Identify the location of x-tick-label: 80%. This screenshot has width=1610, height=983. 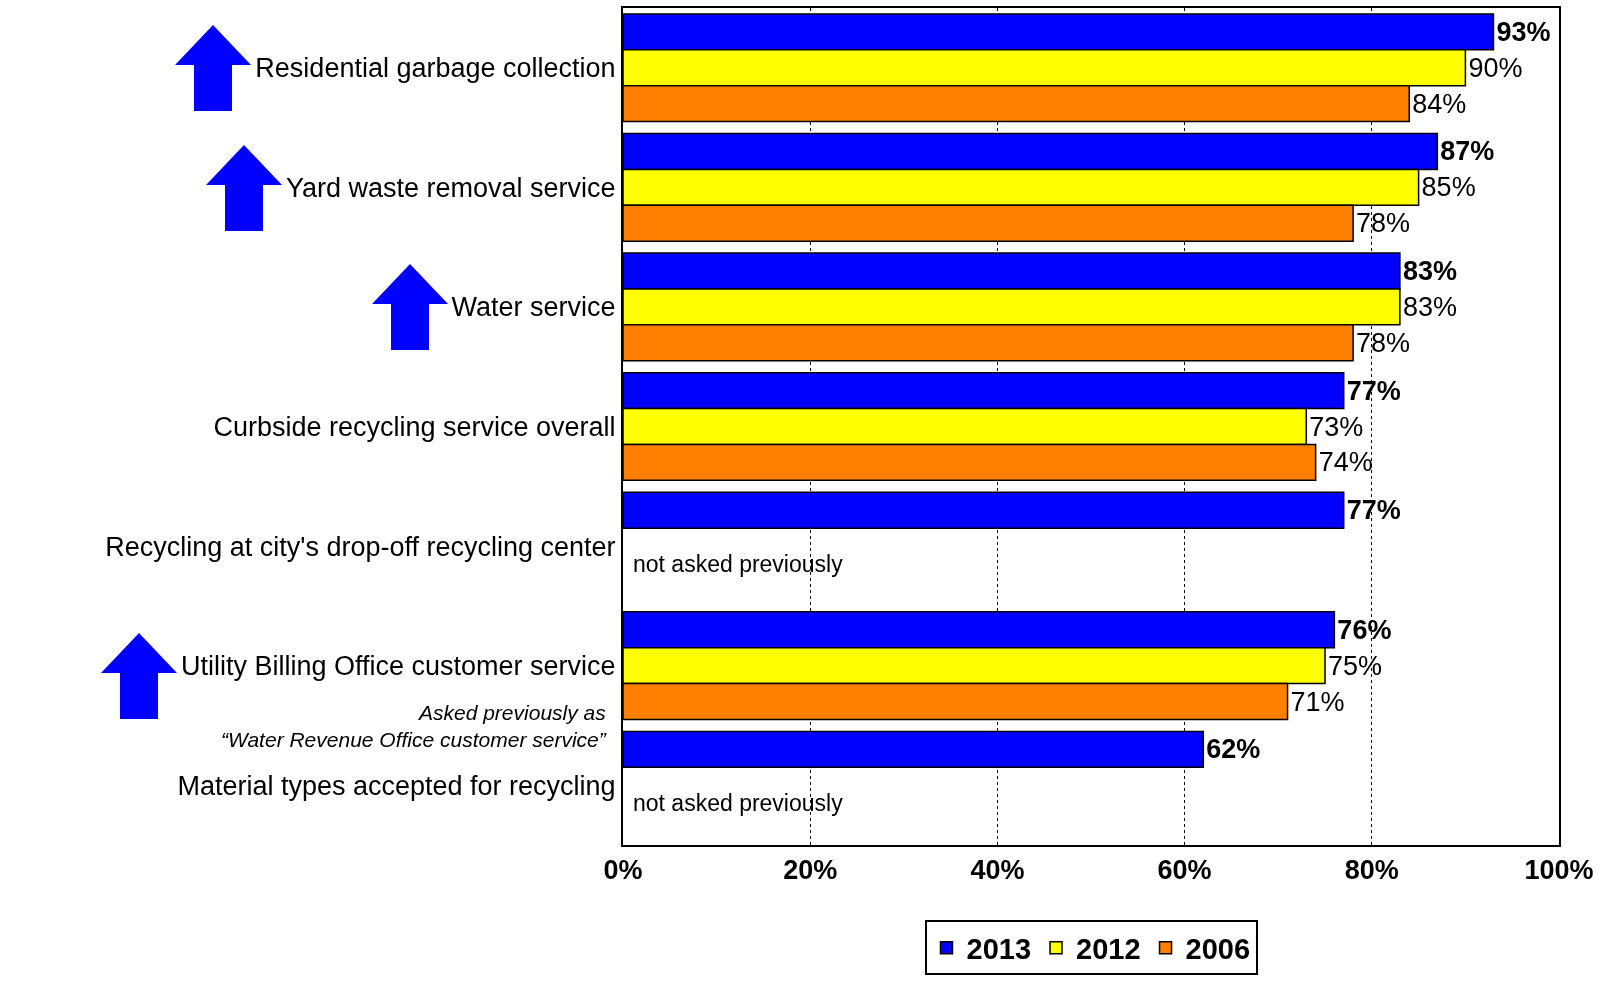
(1371, 870).